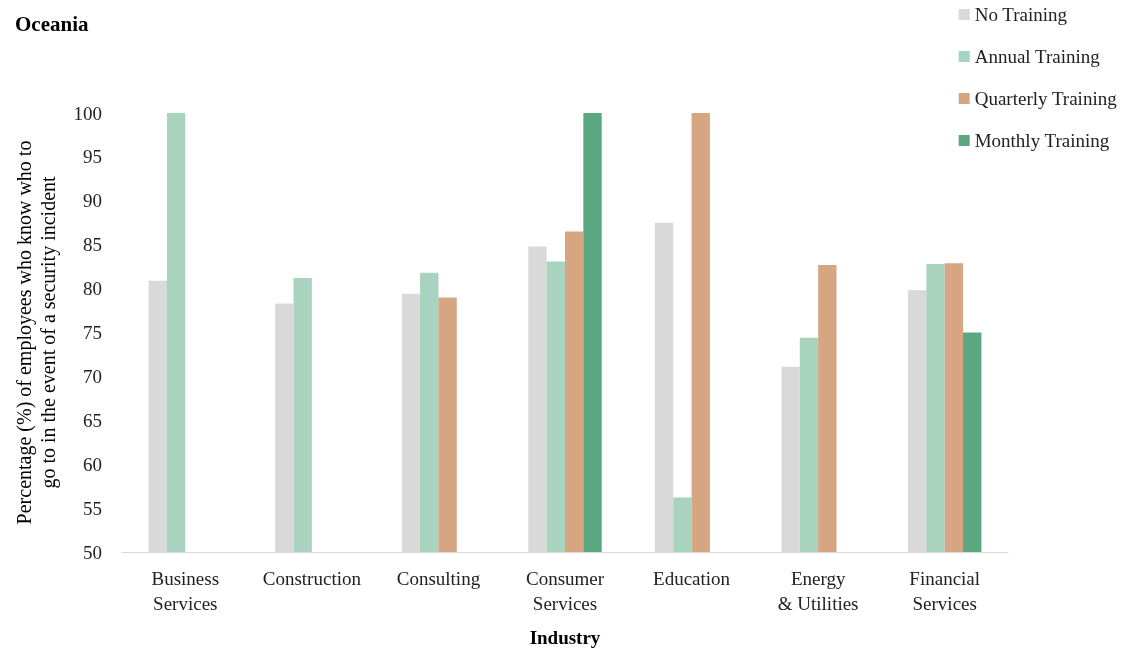 The image size is (1130, 666). I want to click on y-tick-label: 75, so click(92, 332).